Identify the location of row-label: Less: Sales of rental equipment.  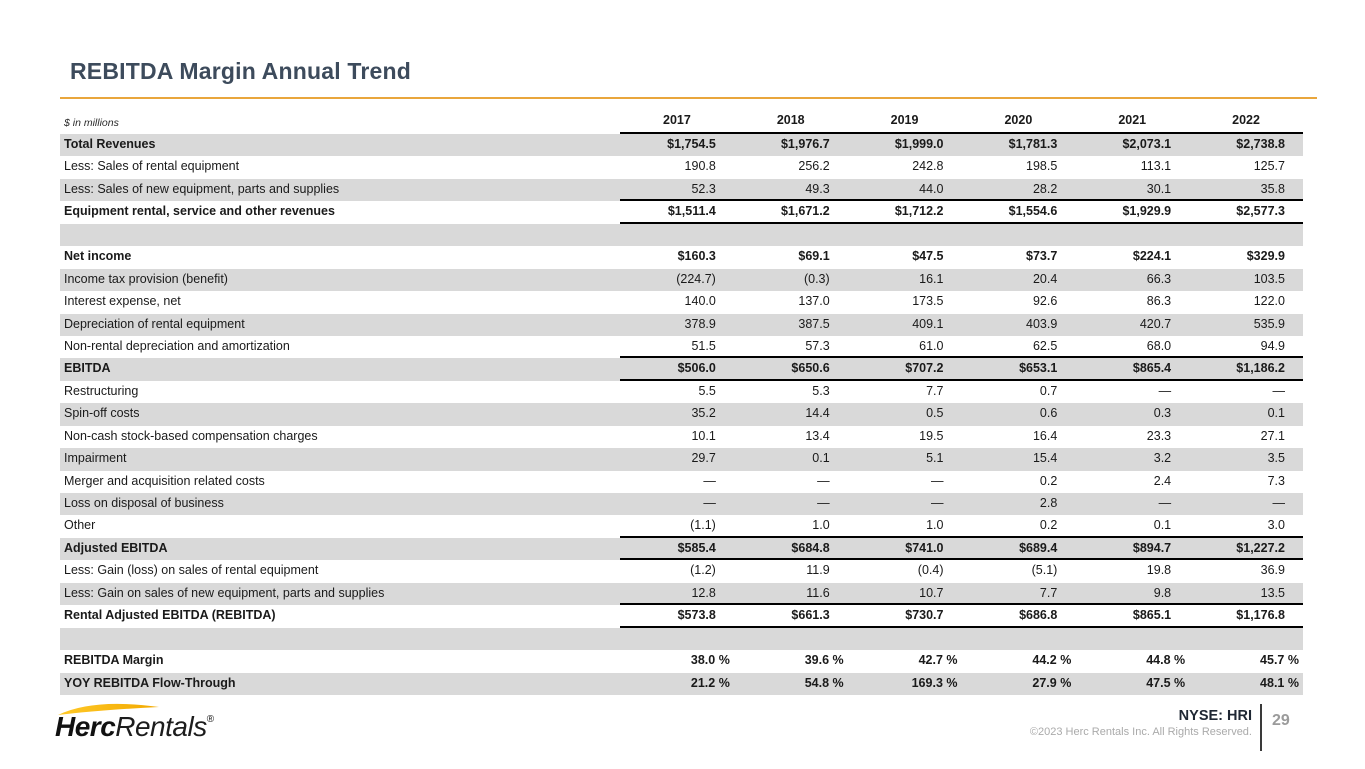
(152, 166).